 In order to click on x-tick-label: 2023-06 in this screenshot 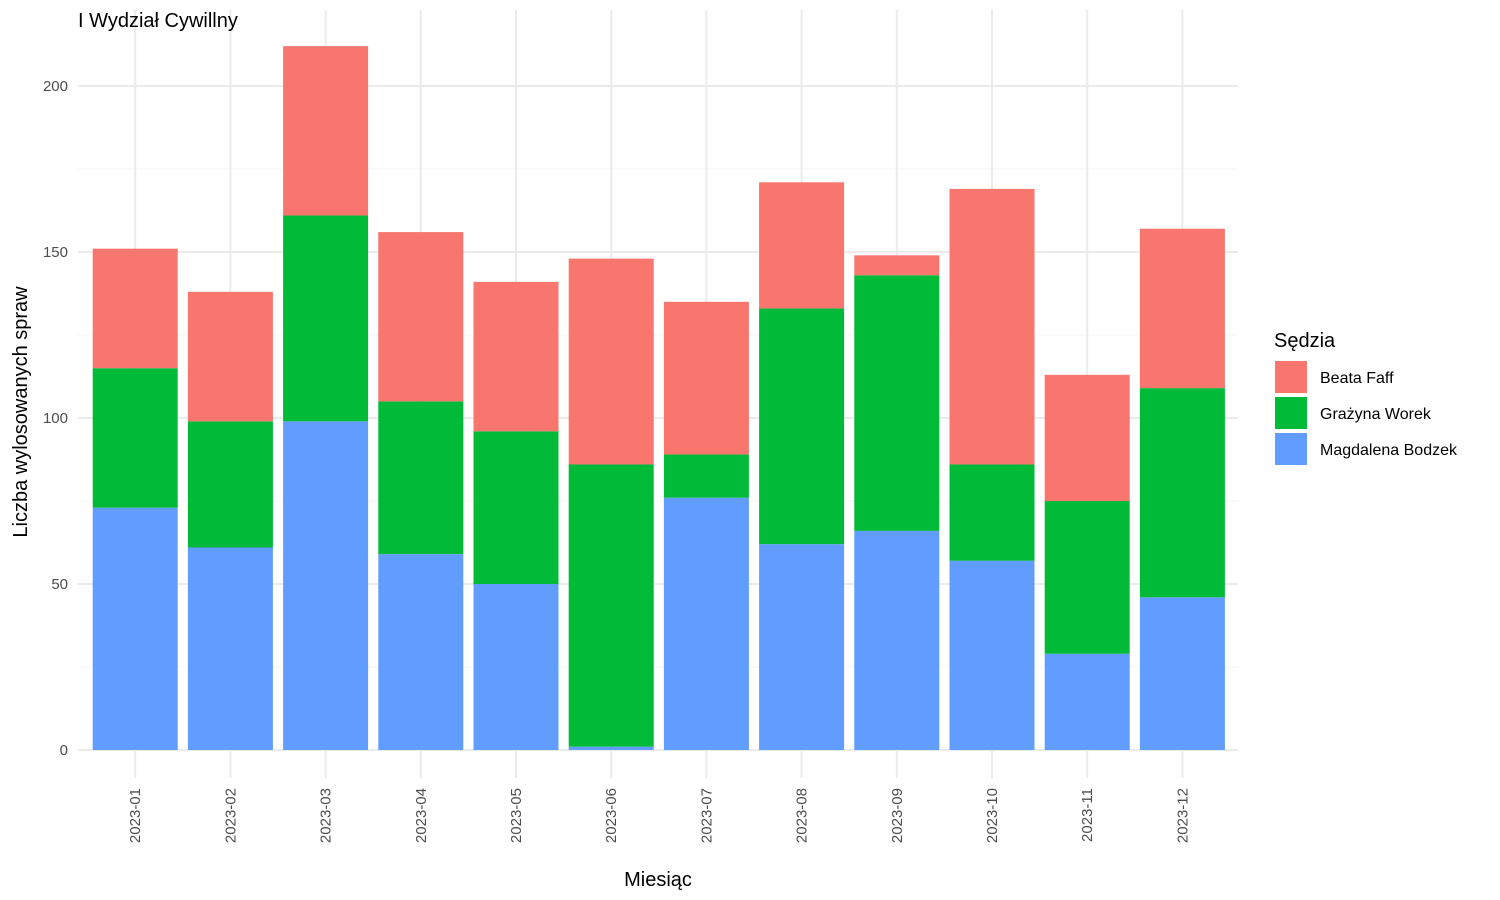, I will do `click(611, 815)`.